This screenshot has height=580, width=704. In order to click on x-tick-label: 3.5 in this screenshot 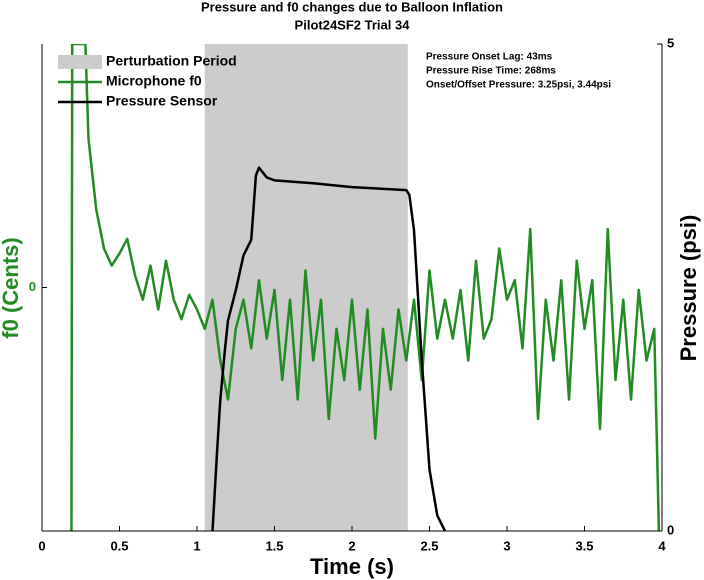, I will do `click(584, 545)`.